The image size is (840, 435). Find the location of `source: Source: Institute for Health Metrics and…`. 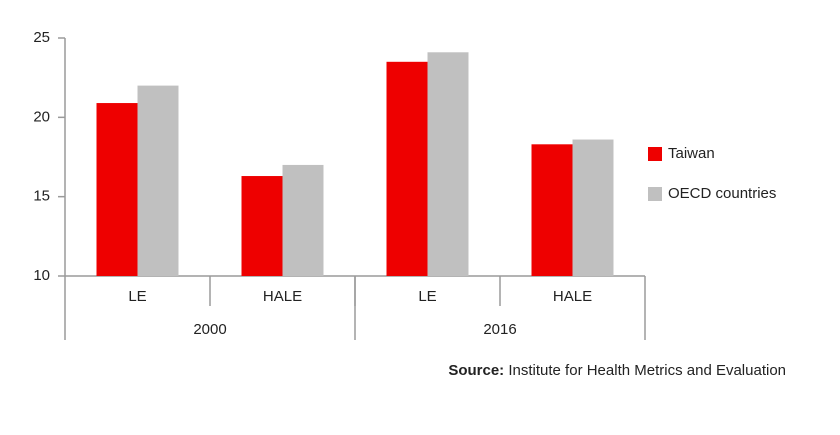

source: Source: Institute for Health Metrics and… is located at coordinates (617, 370).